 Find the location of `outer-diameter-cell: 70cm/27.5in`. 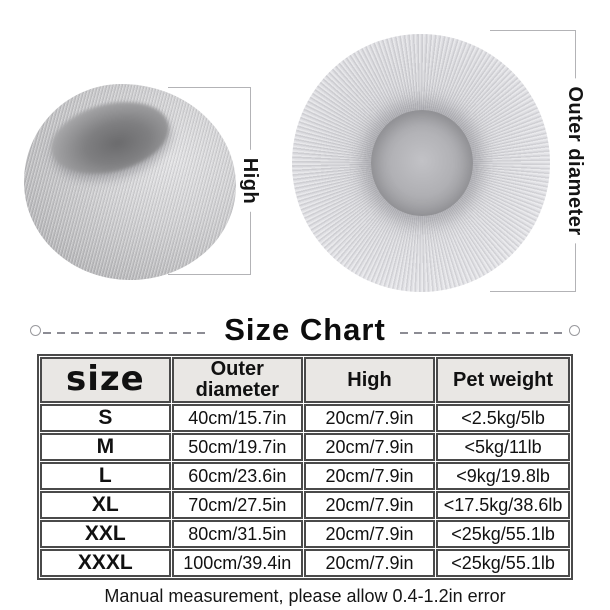

outer-diameter-cell: 70cm/27.5in is located at coordinates (237, 505).